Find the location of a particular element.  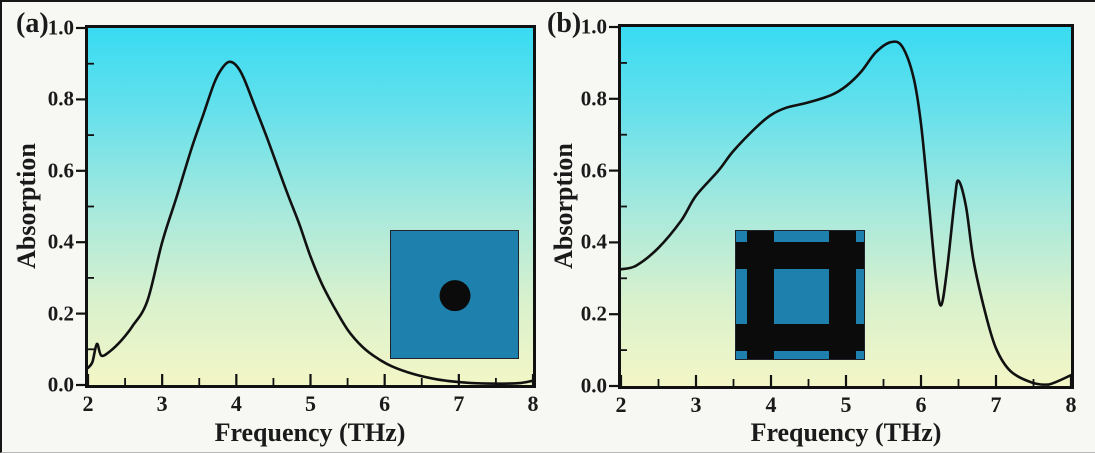

inset-unit-cell-grid is located at coordinates (800, 295).